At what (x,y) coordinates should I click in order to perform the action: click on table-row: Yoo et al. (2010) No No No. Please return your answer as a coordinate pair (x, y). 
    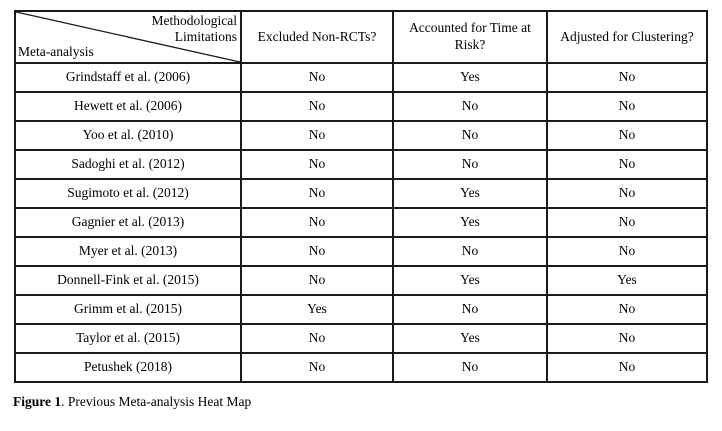
    Looking at the image, I should click on (361, 135).